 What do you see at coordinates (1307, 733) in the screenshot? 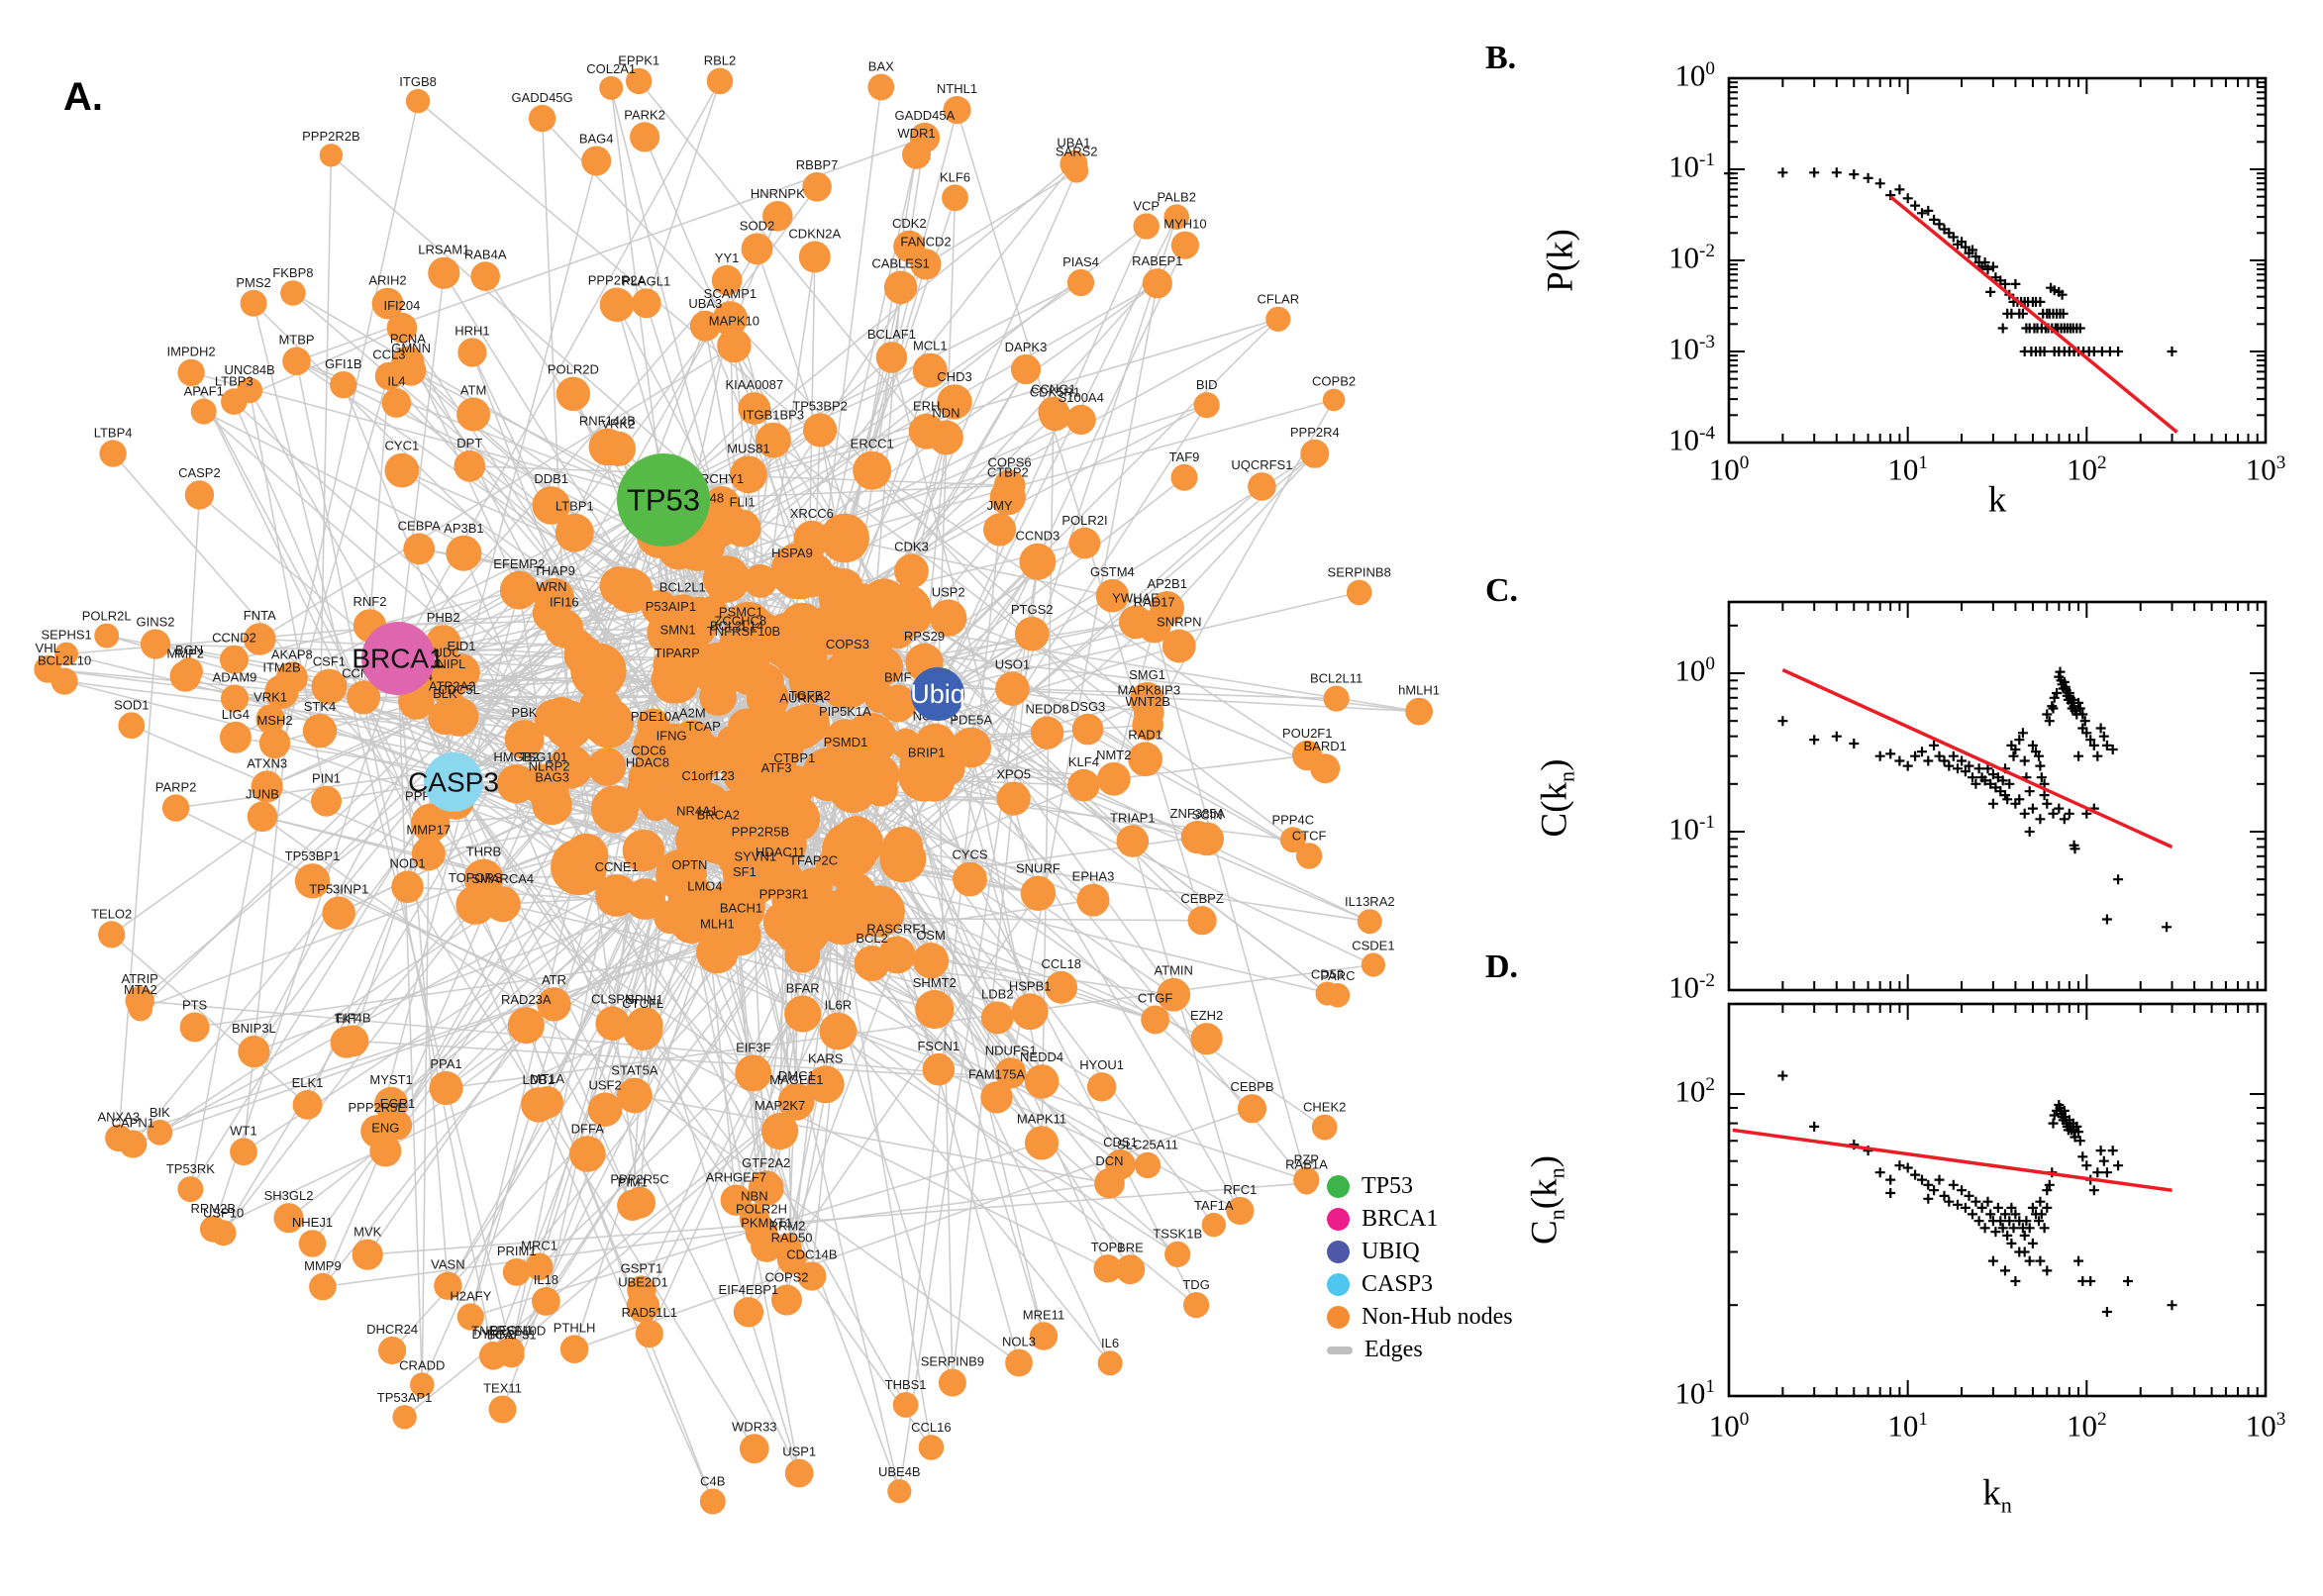
I see `network-node-label: POU2F1` at bounding box center [1307, 733].